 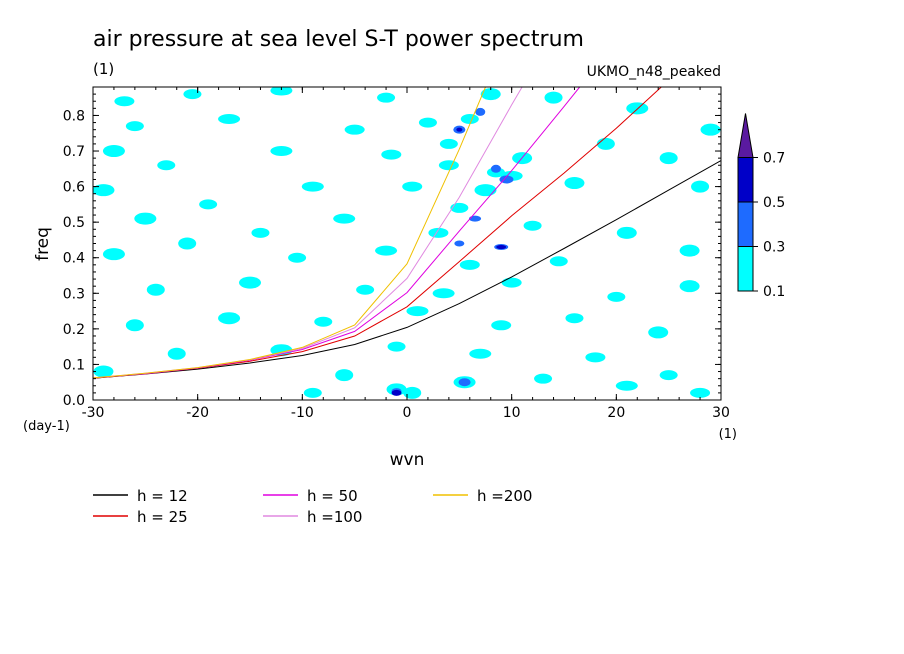 What do you see at coordinates (407, 460) in the screenshot?
I see `x-axis-label: wvn` at bounding box center [407, 460].